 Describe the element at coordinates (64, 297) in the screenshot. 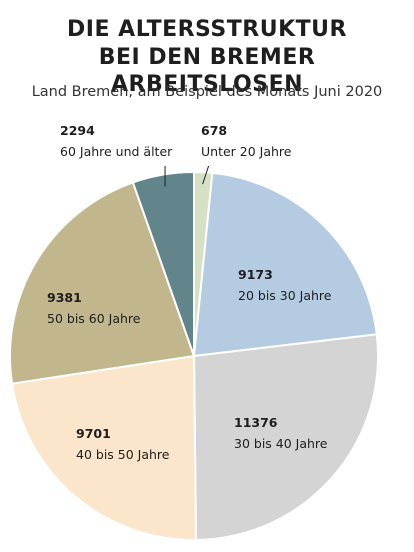

I see `slice-value-50-60: 9381` at that location.